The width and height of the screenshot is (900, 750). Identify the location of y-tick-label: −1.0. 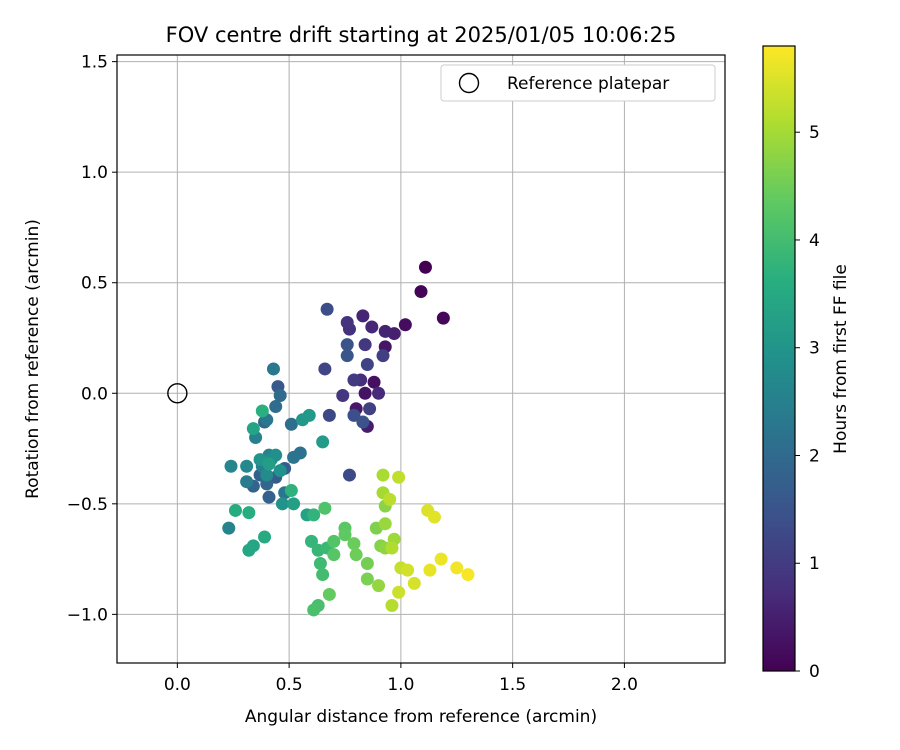
(87, 615).